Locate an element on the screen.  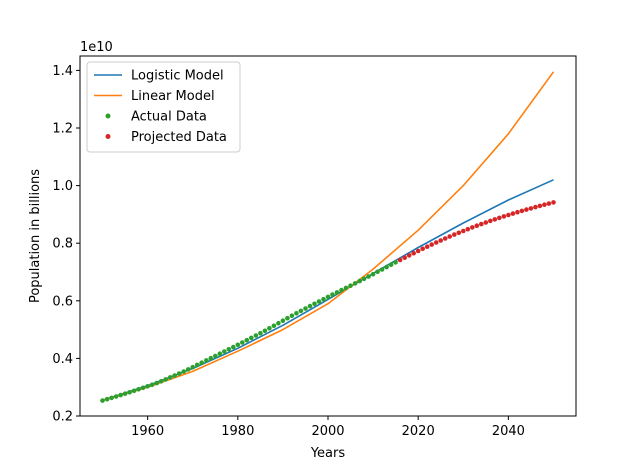
legend-box is located at coordinates (163, 107).